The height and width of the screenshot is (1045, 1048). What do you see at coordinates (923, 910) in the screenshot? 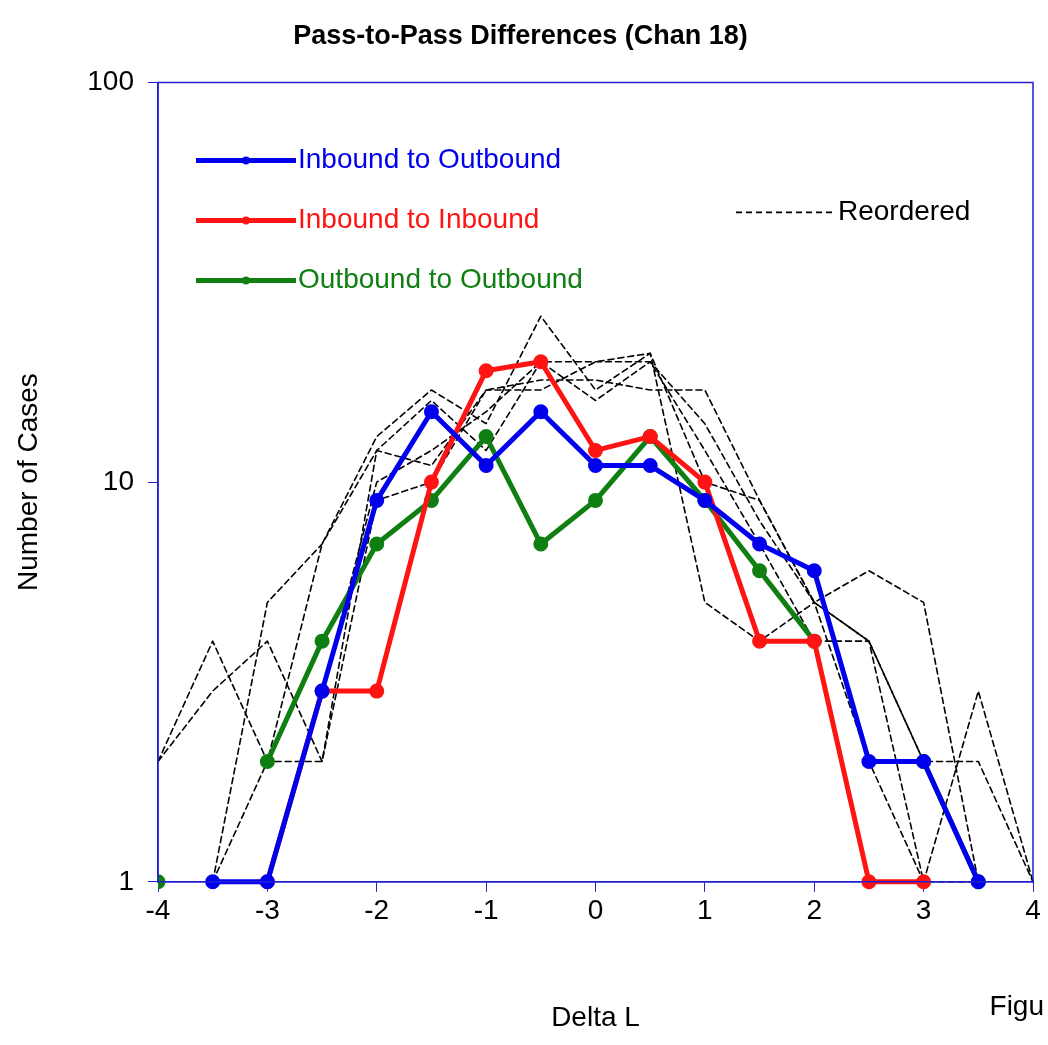
I see `x-tick-label: 3` at bounding box center [923, 910].